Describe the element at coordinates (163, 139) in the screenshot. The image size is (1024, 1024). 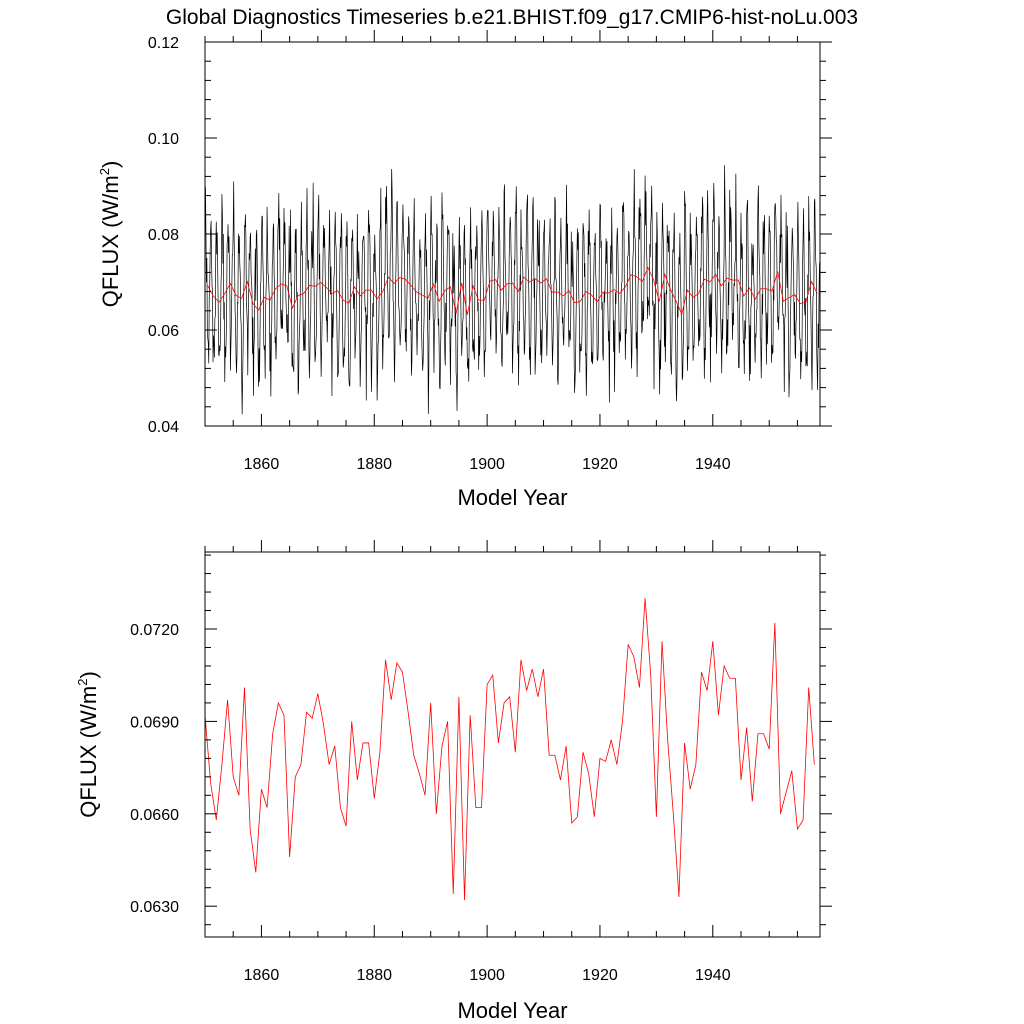
I see `y-tick-label: 0.10` at that location.